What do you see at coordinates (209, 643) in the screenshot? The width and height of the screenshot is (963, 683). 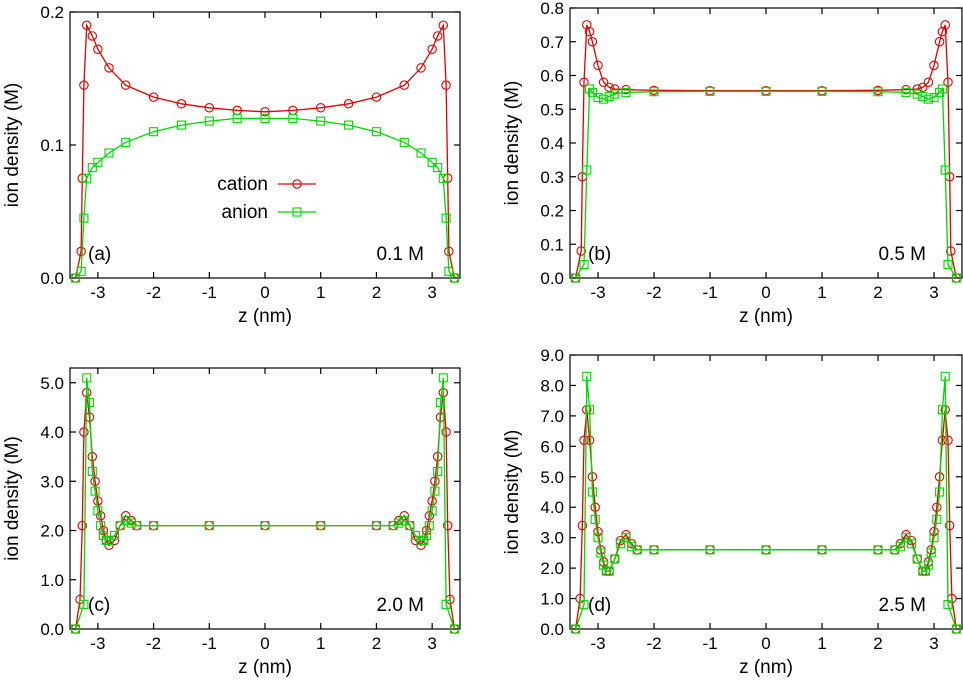 I see `x-tick-label: -1` at bounding box center [209, 643].